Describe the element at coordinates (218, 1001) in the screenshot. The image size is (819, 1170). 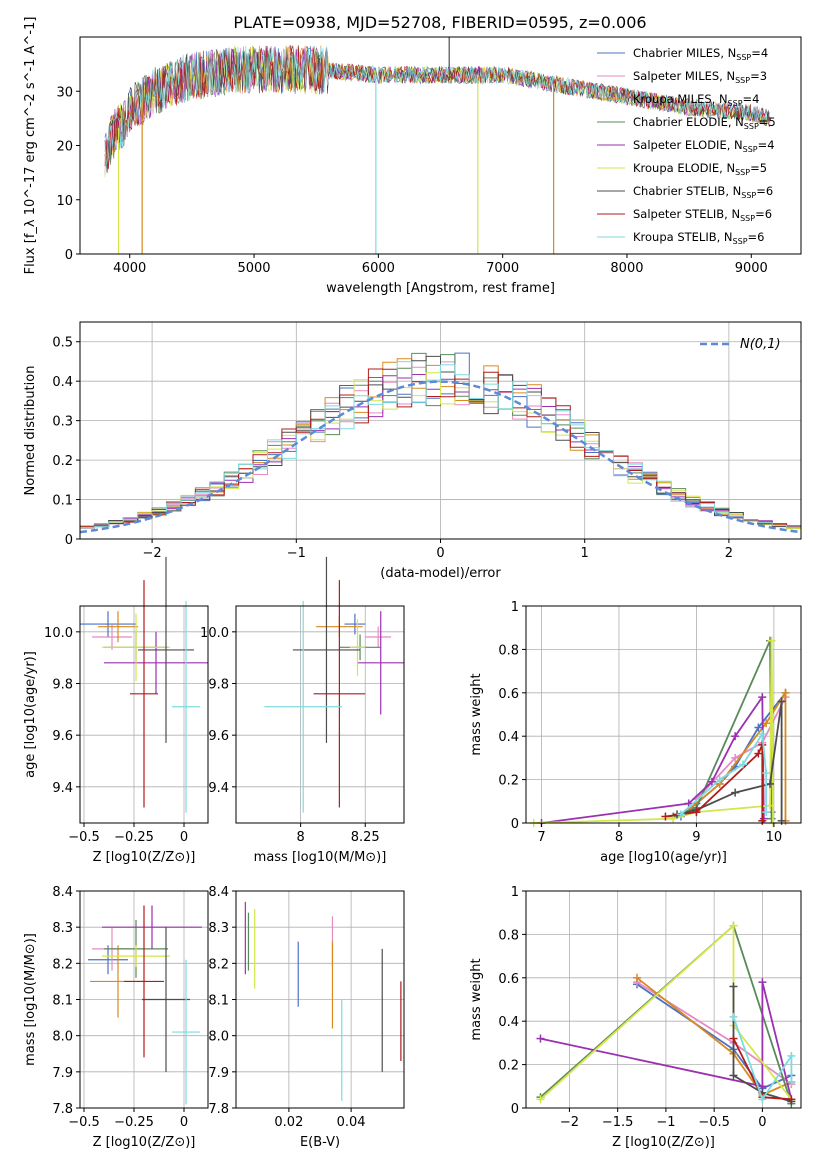
I see `y-tick-label: 8.1` at that location.